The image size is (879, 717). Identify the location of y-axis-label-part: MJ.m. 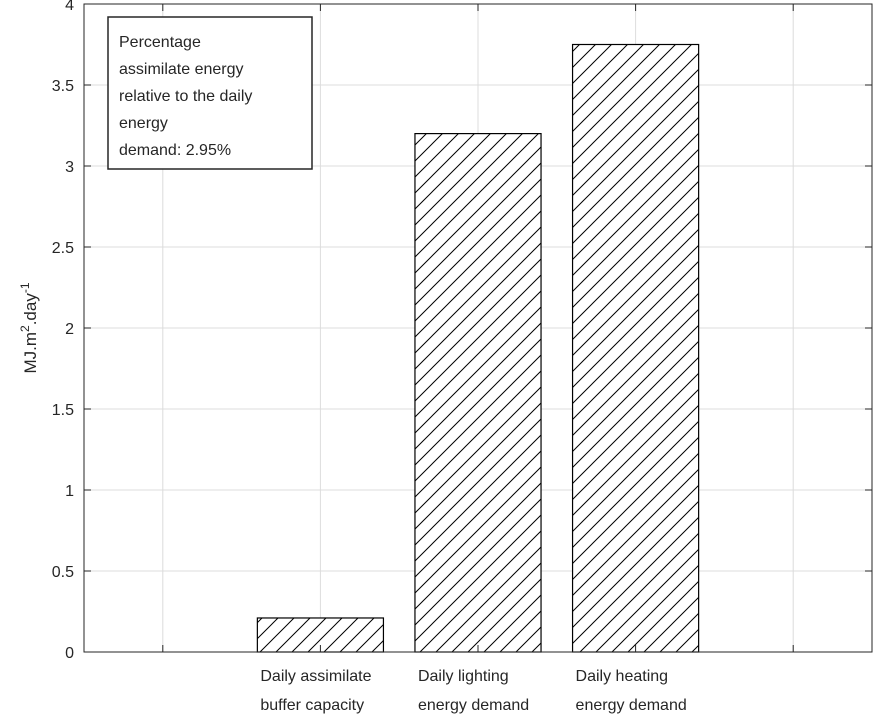
(30, 353).